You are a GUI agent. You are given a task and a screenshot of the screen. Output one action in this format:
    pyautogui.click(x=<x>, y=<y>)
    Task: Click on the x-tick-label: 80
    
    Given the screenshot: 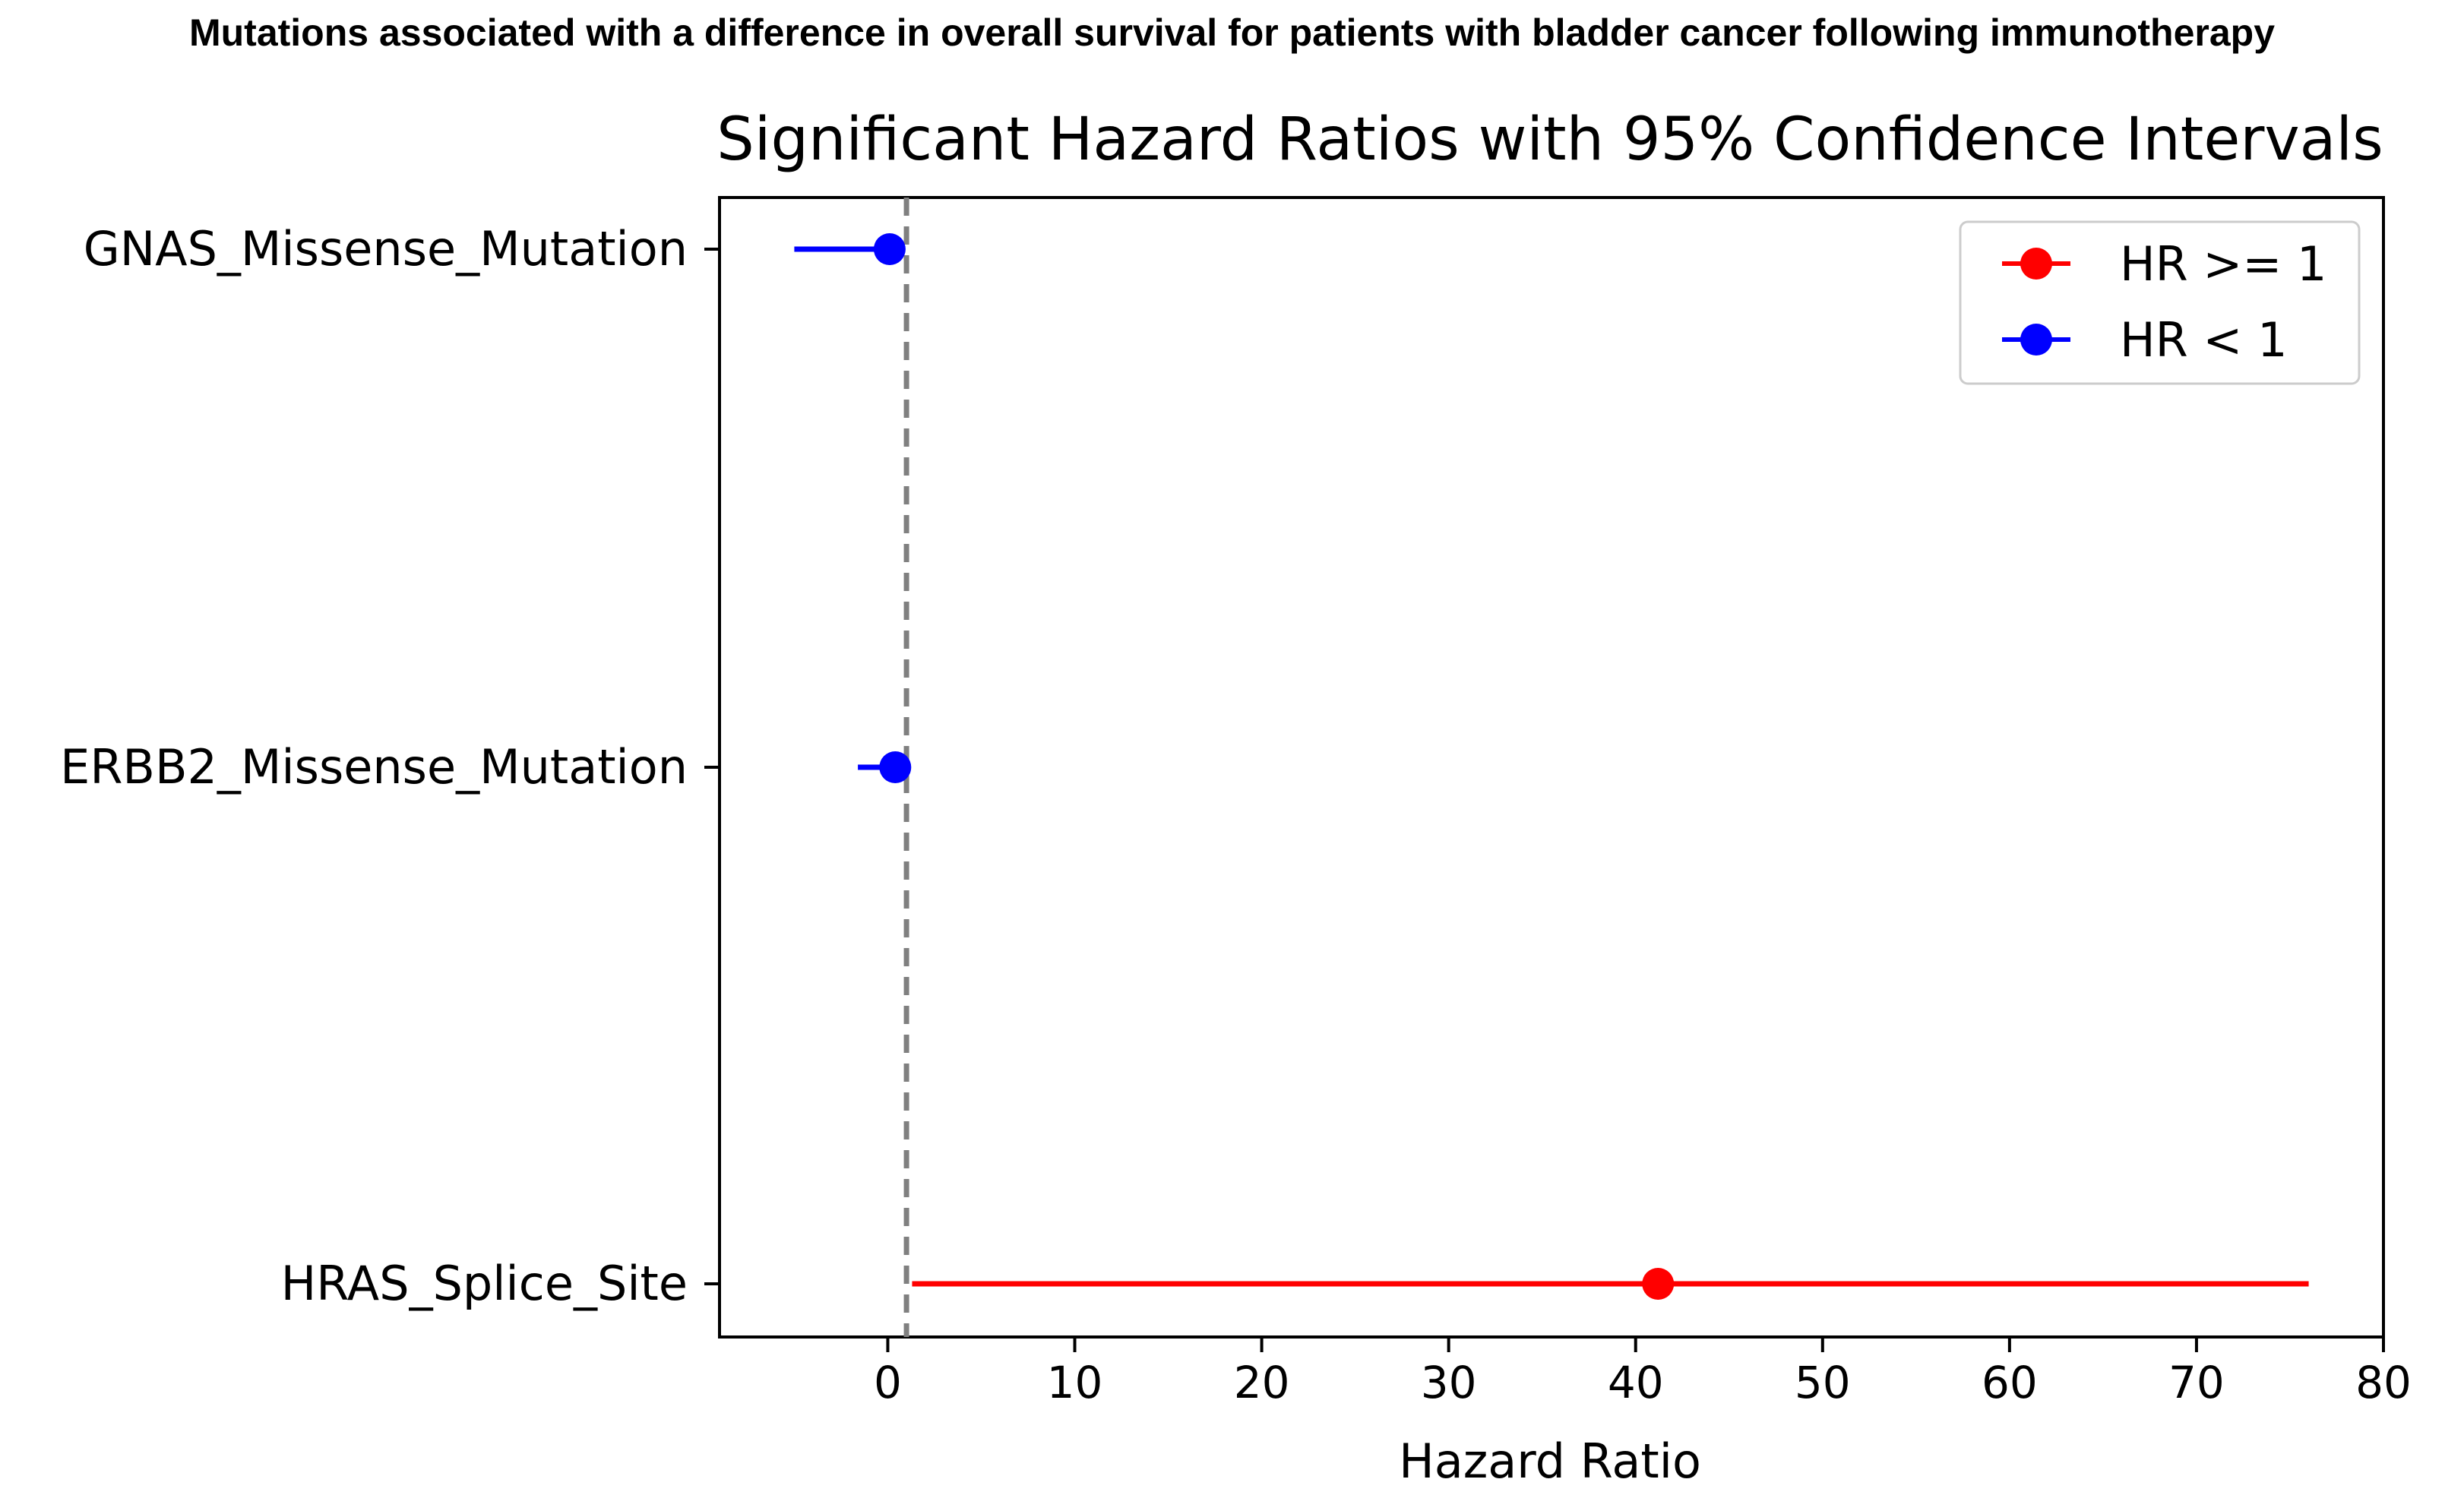 What is the action you would take?
    pyautogui.click(x=2383, y=1382)
    